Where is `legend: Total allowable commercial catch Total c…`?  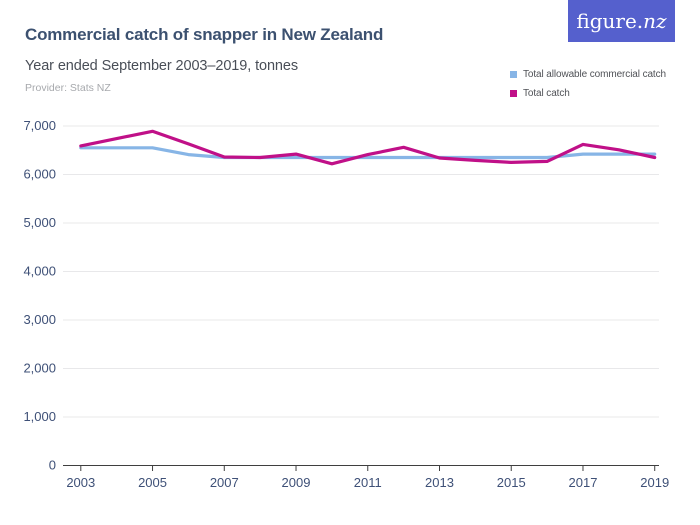 legend: Total allowable commercial catch Total c… is located at coordinates (588, 88).